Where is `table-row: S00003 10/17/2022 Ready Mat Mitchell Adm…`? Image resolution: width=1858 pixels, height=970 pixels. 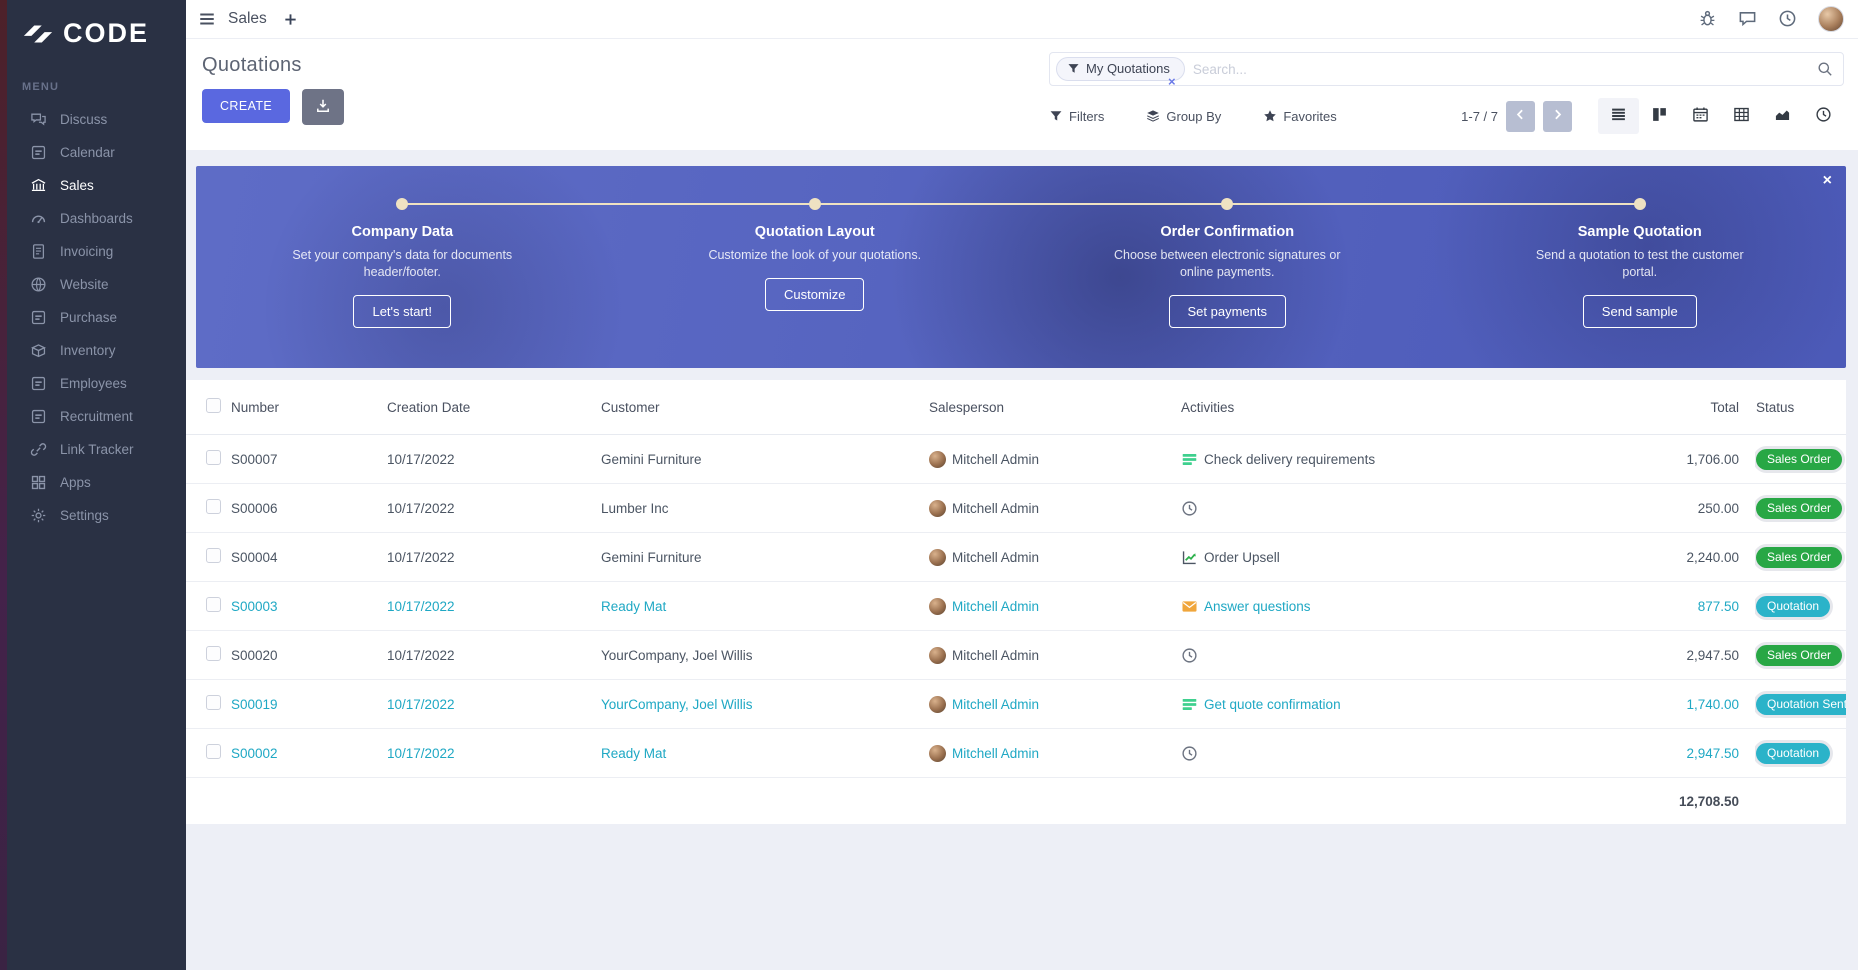 table-row: S00003 10/17/2022 Ready Mat Mitchell Adm… is located at coordinates (1016, 606).